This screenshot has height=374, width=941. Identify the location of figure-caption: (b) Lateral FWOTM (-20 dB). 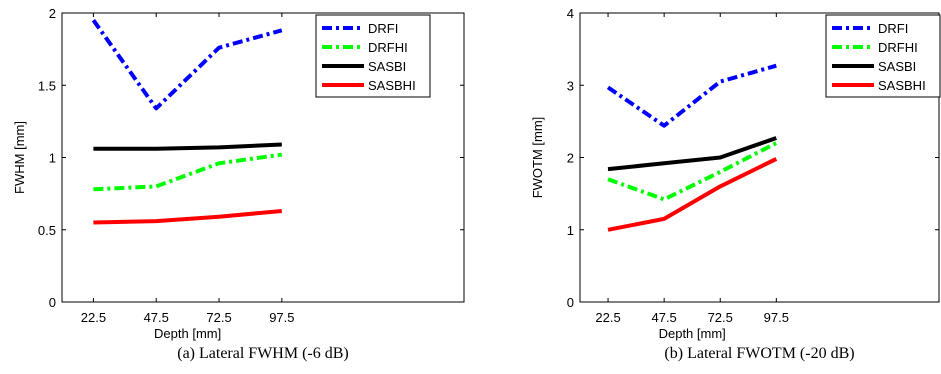
(759, 353).